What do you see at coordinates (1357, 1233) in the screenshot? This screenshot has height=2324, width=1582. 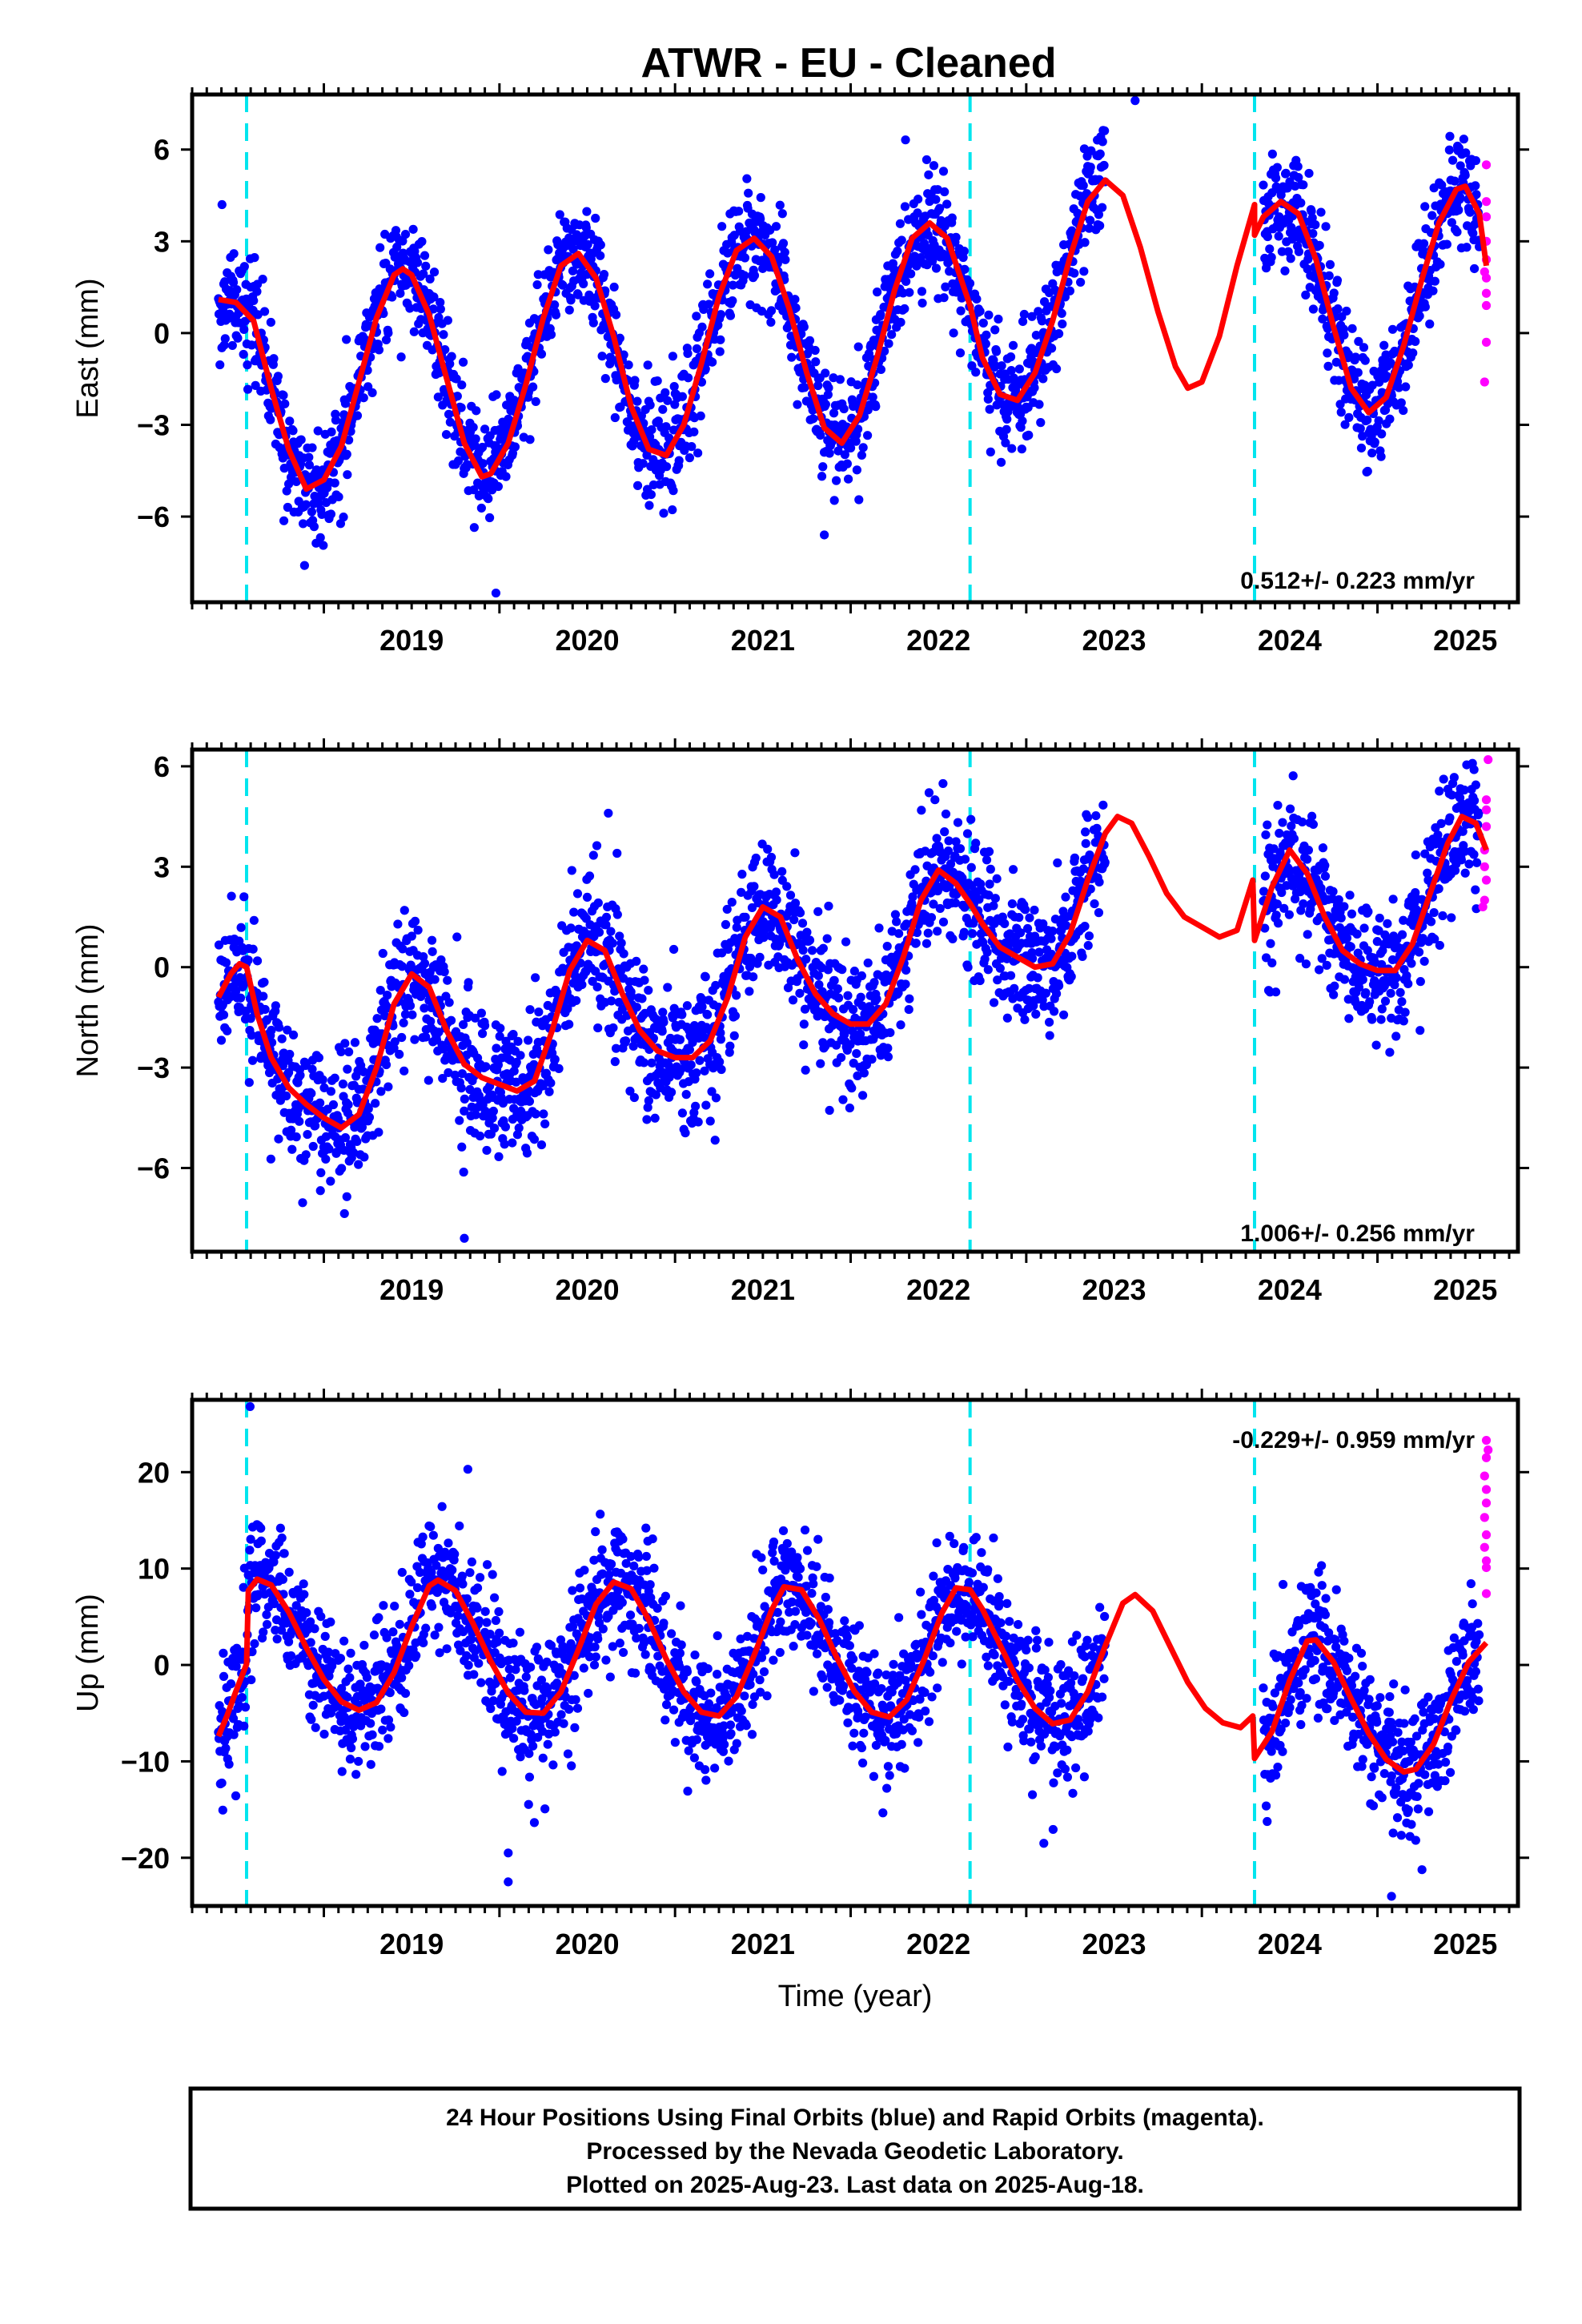 I see `velocity-rate-label: 1.006+/- 0.256 mm/yr` at bounding box center [1357, 1233].